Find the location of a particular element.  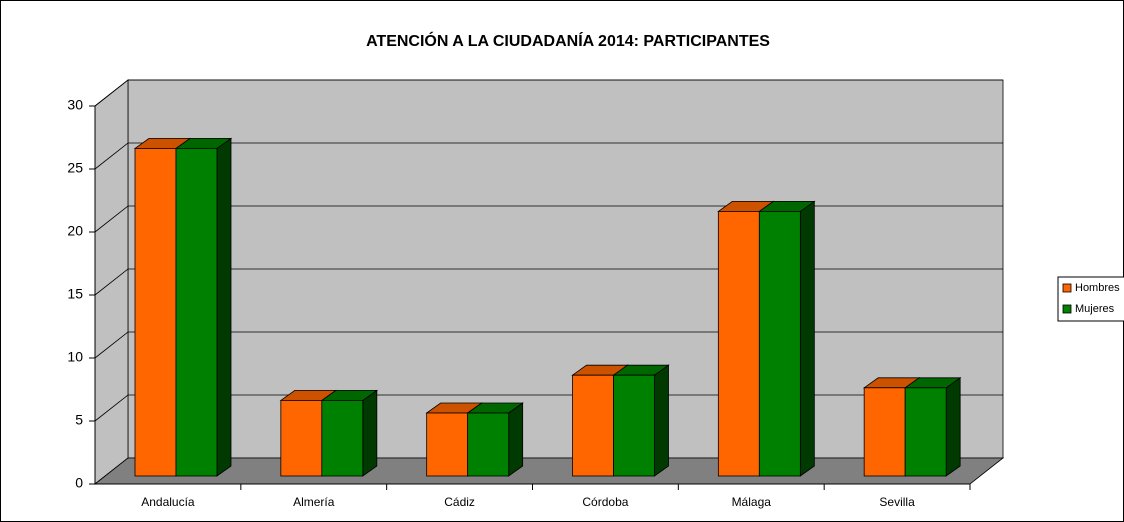

y-tick-label: 15 is located at coordinates (75, 294).